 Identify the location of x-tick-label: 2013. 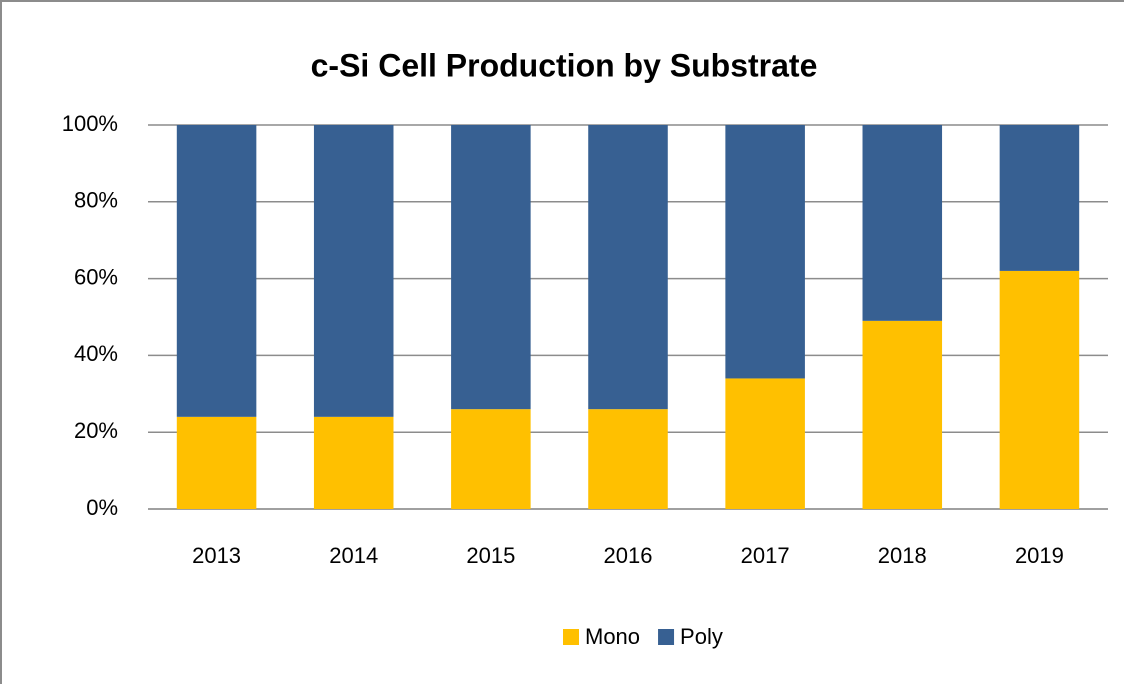
(216, 555).